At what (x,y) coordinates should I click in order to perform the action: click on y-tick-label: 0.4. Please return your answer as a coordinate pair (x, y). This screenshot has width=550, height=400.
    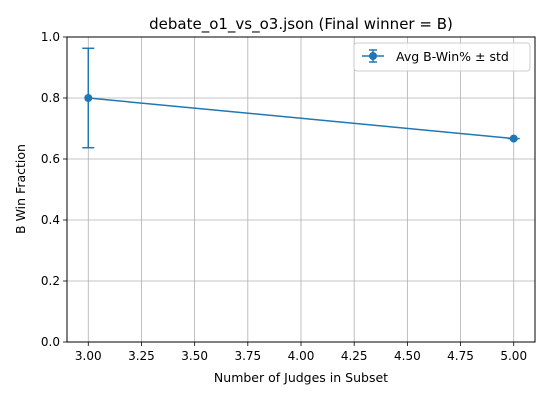
    Looking at the image, I should click on (50, 220).